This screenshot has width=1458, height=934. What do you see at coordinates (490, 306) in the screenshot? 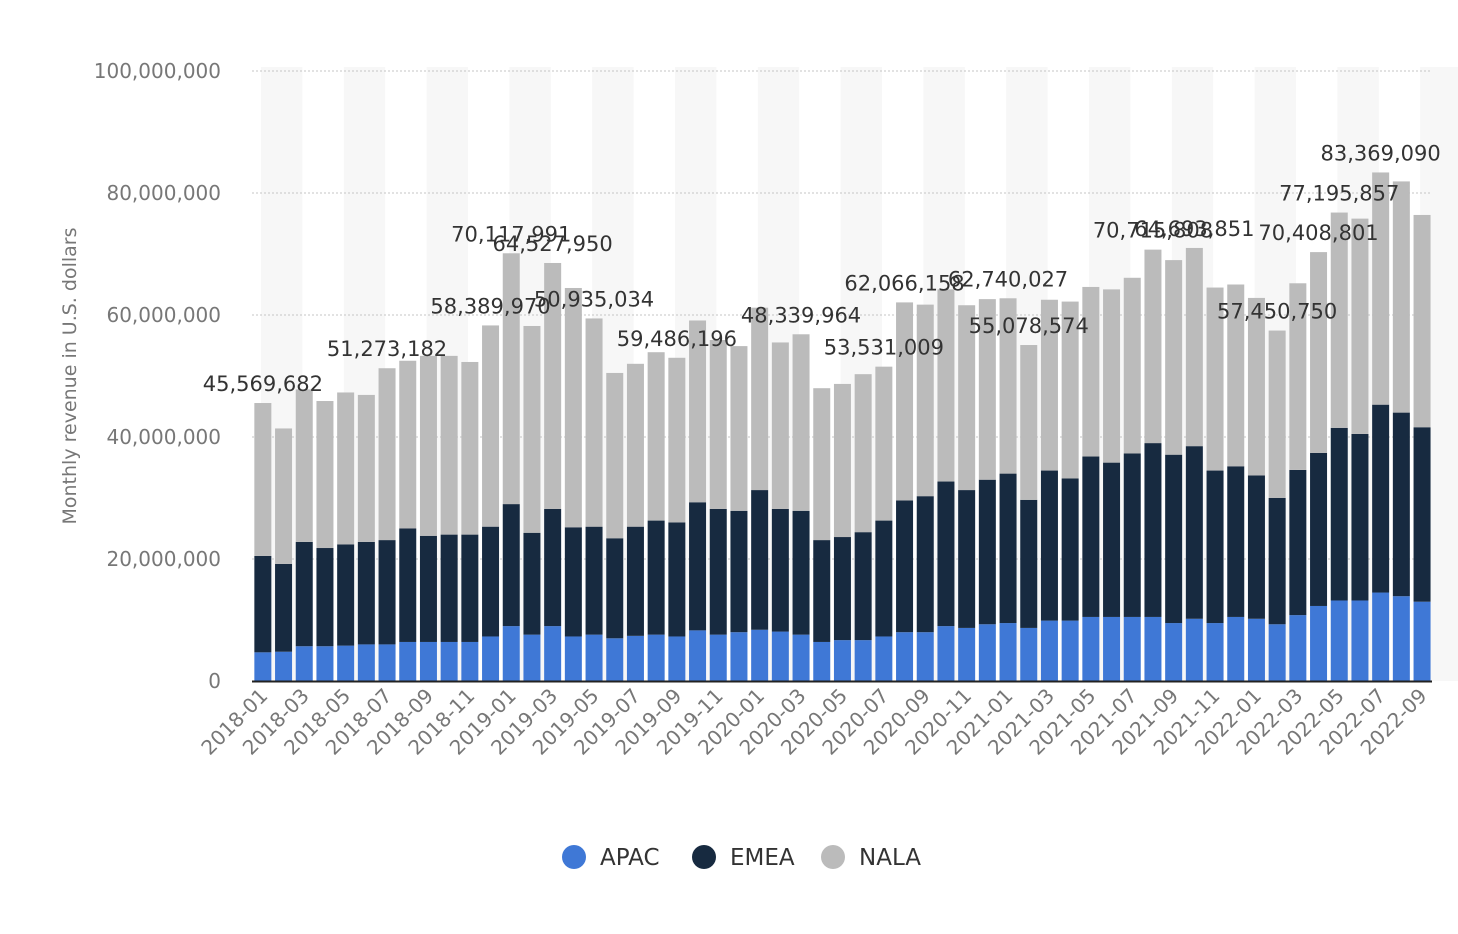
I see `data-label: 58,389,970` at bounding box center [490, 306].